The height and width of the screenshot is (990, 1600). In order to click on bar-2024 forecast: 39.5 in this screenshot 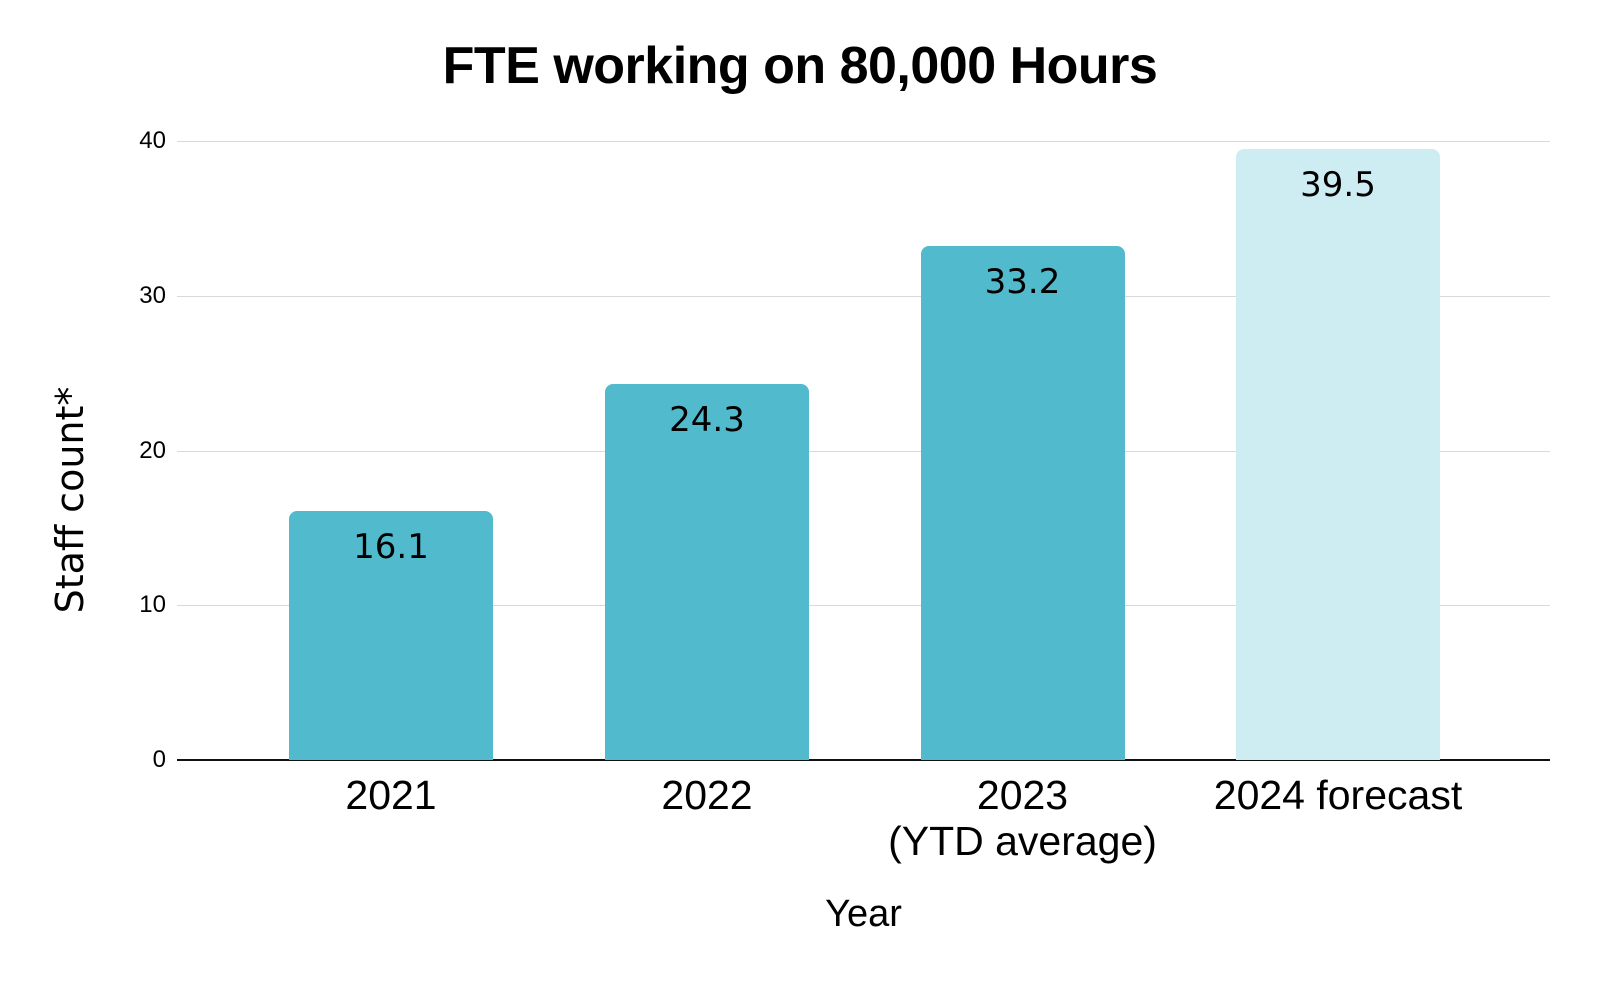, I will do `click(1338, 454)`.